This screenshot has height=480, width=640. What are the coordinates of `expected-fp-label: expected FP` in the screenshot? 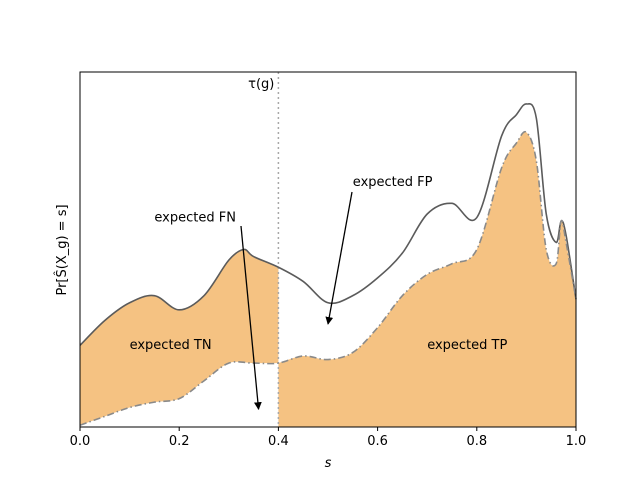 It's located at (393, 182).